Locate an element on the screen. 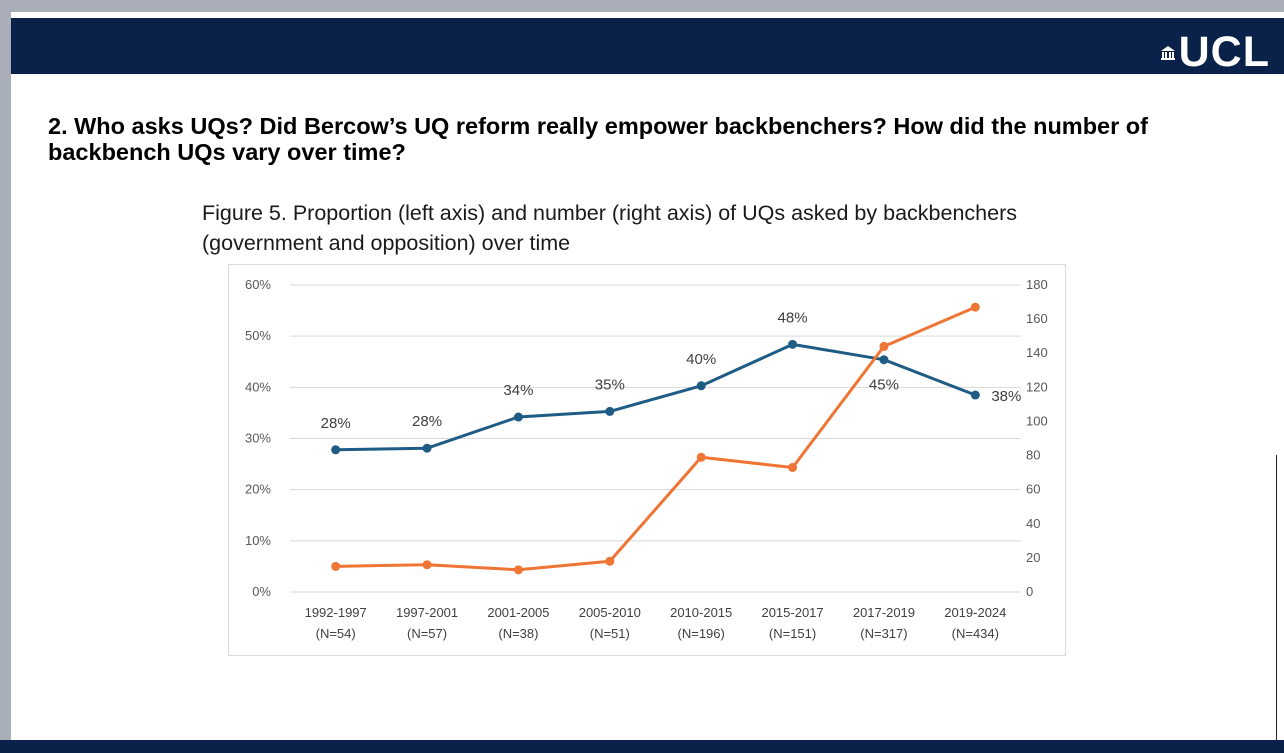  proportion-series-line is located at coordinates (655, 397).